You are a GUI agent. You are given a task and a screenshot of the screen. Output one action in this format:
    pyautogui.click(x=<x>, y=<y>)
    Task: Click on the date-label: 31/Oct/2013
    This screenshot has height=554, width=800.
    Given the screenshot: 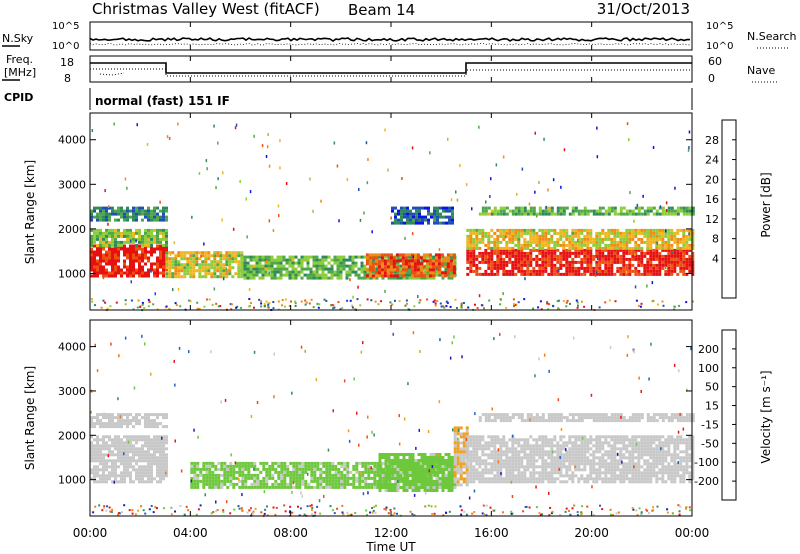 What is the action you would take?
    pyautogui.click(x=643, y=9)
    